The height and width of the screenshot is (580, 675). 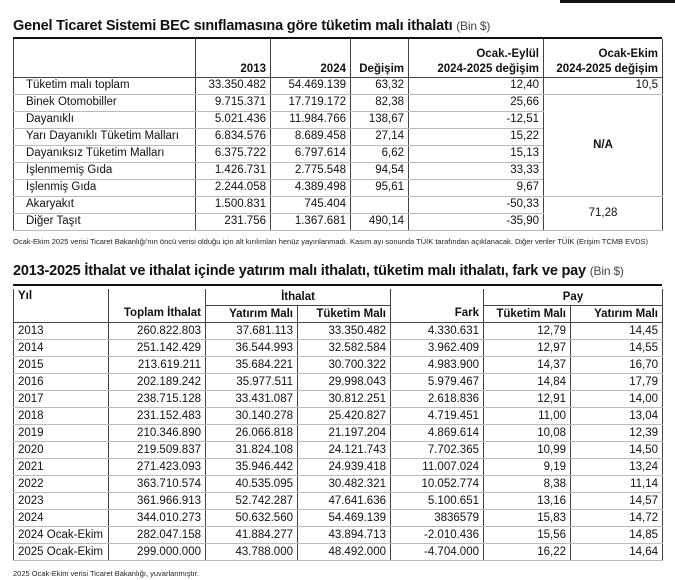 I want to click on value-cell: 12,91, so click(x=527, y=399).